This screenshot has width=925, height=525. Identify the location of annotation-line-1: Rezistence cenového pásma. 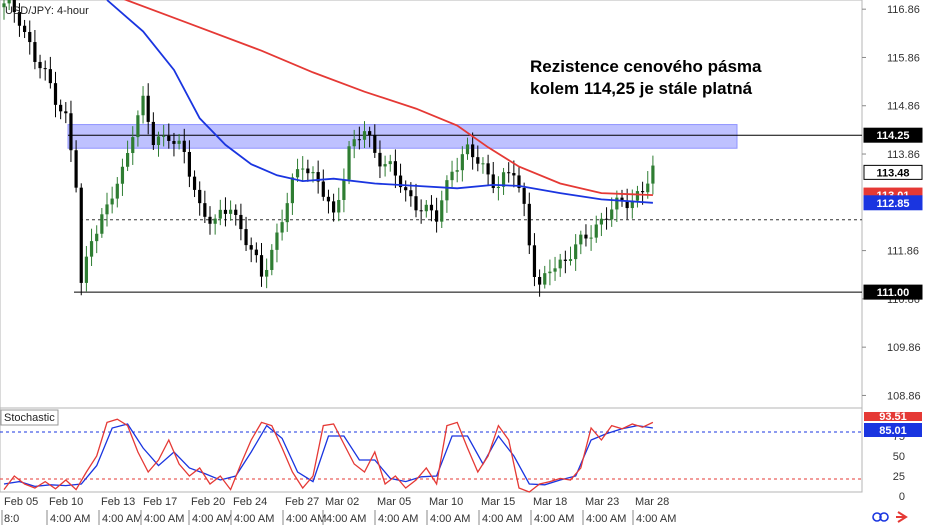
(646, 66).